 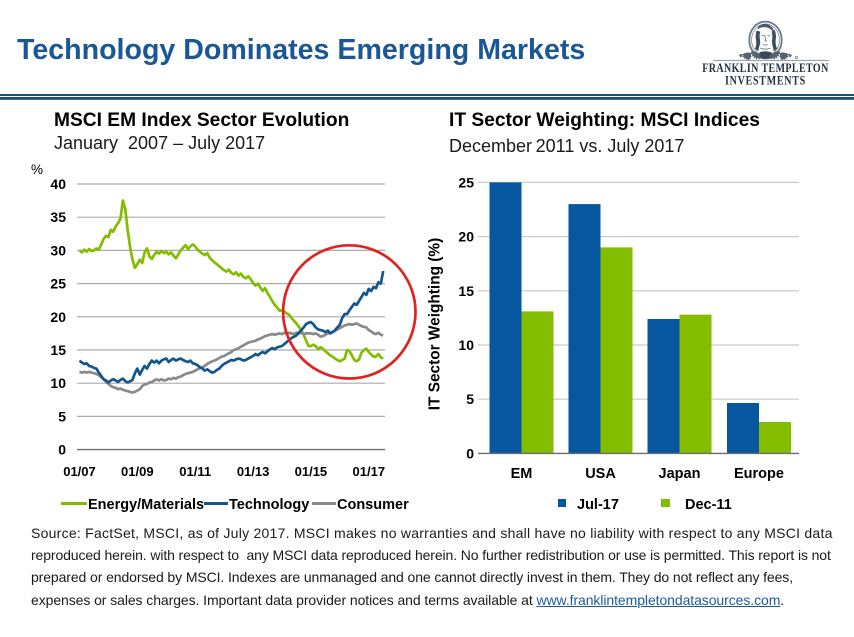 What do you see at coordinates (58, 250) in the screenshot?
I see `svg-text: 30` at bounding box center [58, 250].